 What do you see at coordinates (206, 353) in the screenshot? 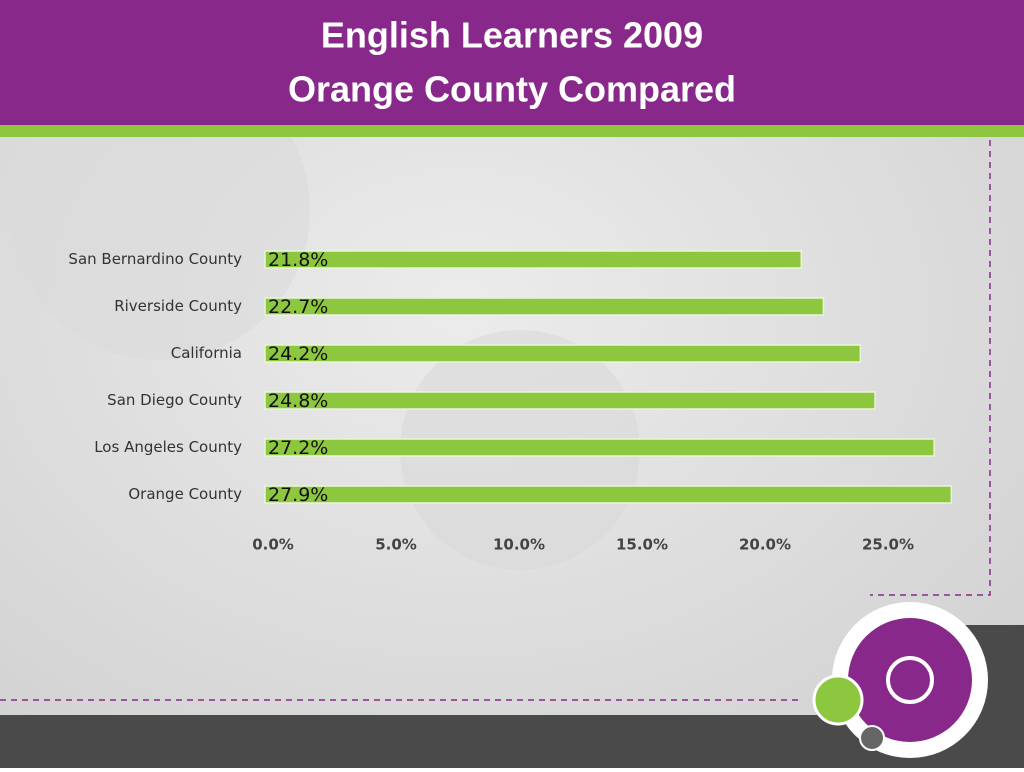
I see `y-tick-label: California` at bounding box center [206, 353].